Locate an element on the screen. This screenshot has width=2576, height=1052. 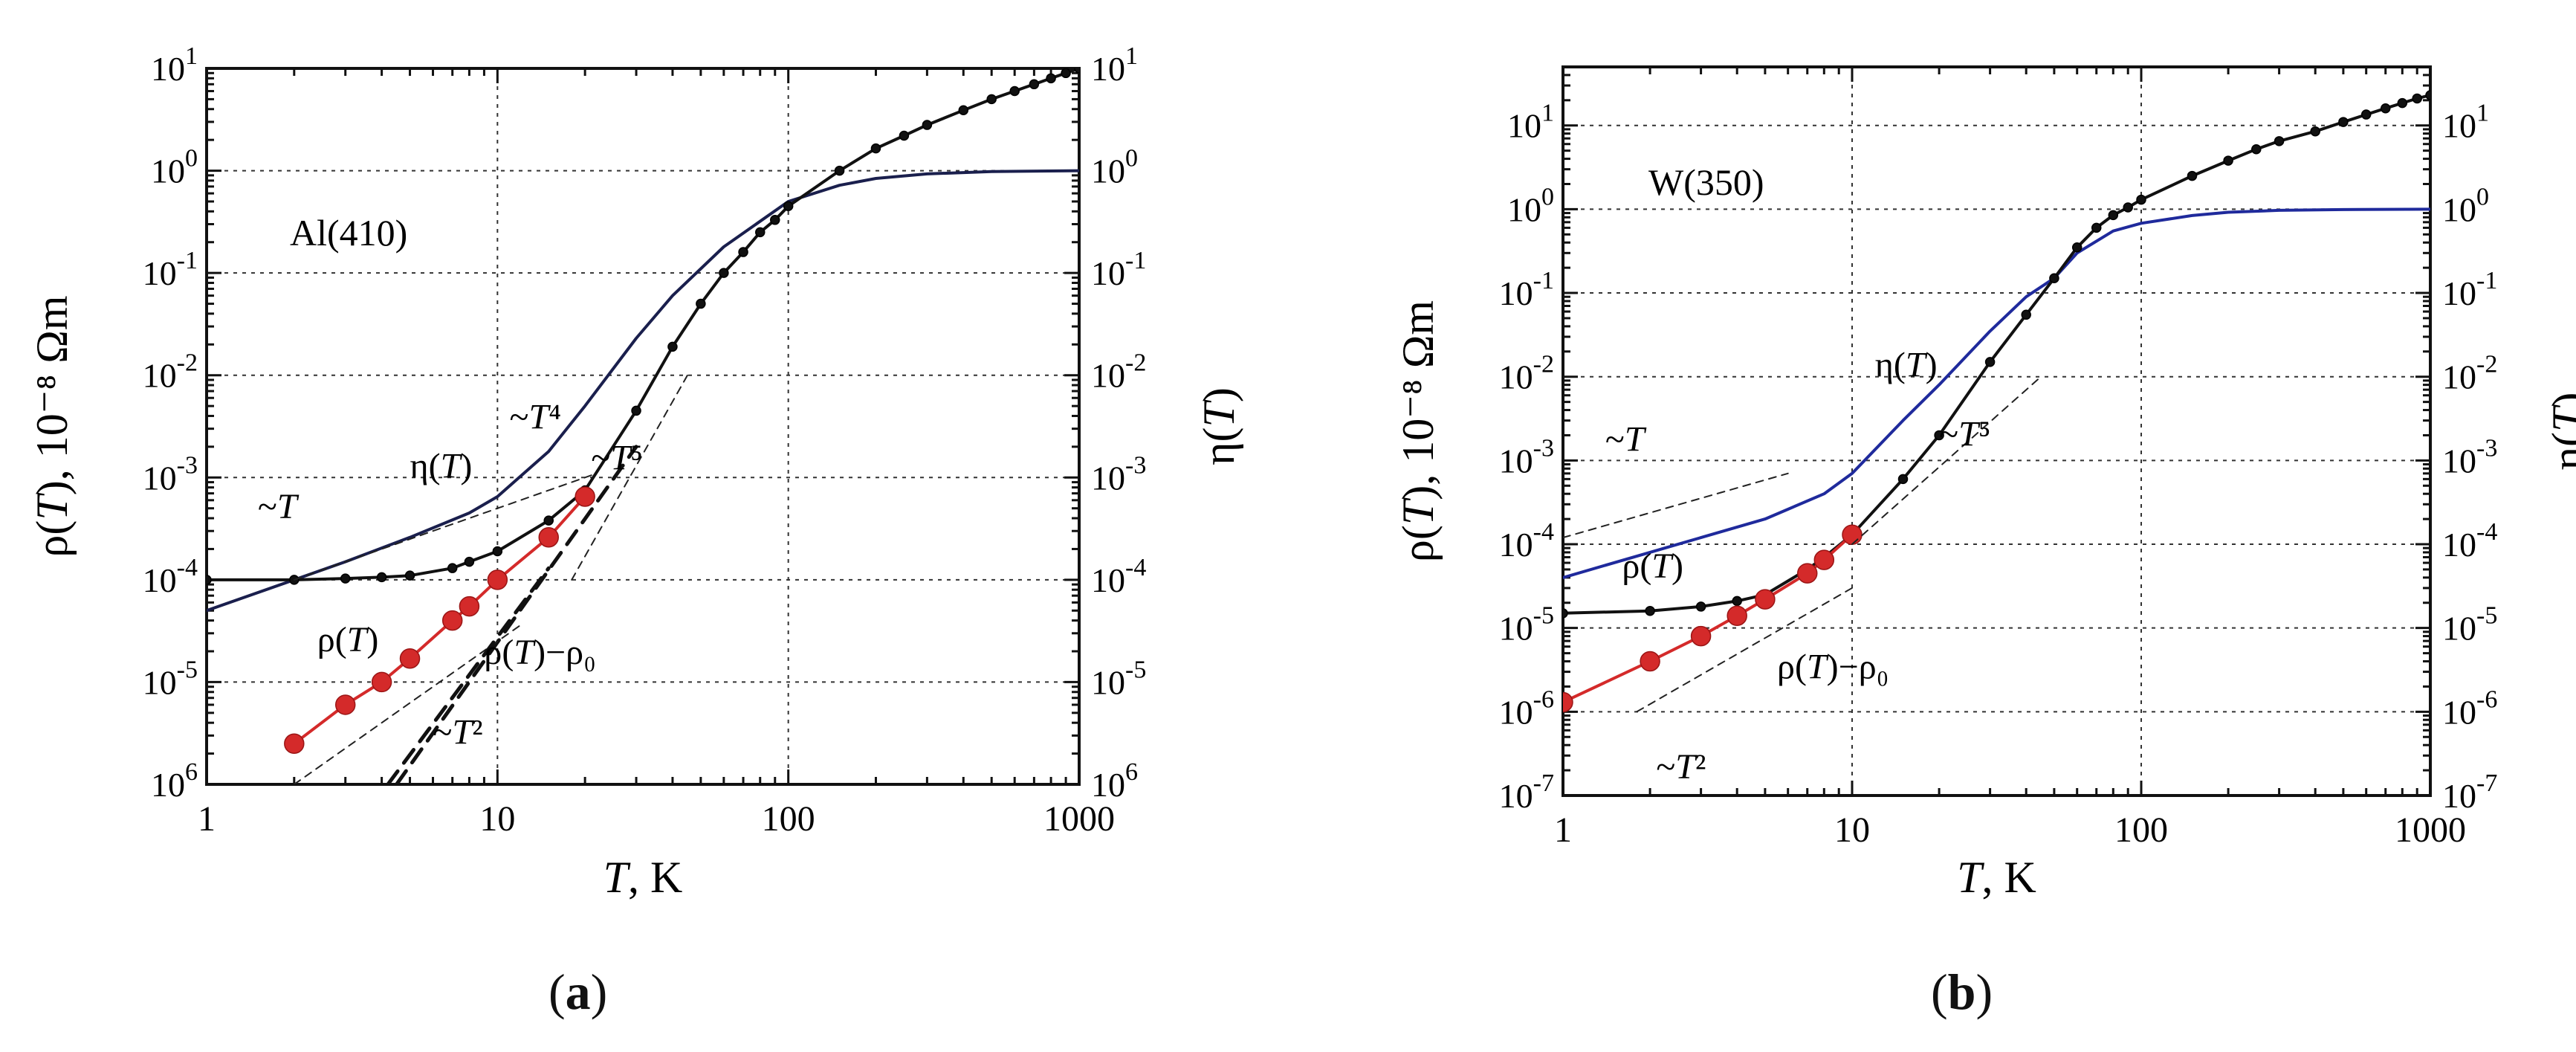
x-axis-title: T, K is located at coordinates (643, 877).